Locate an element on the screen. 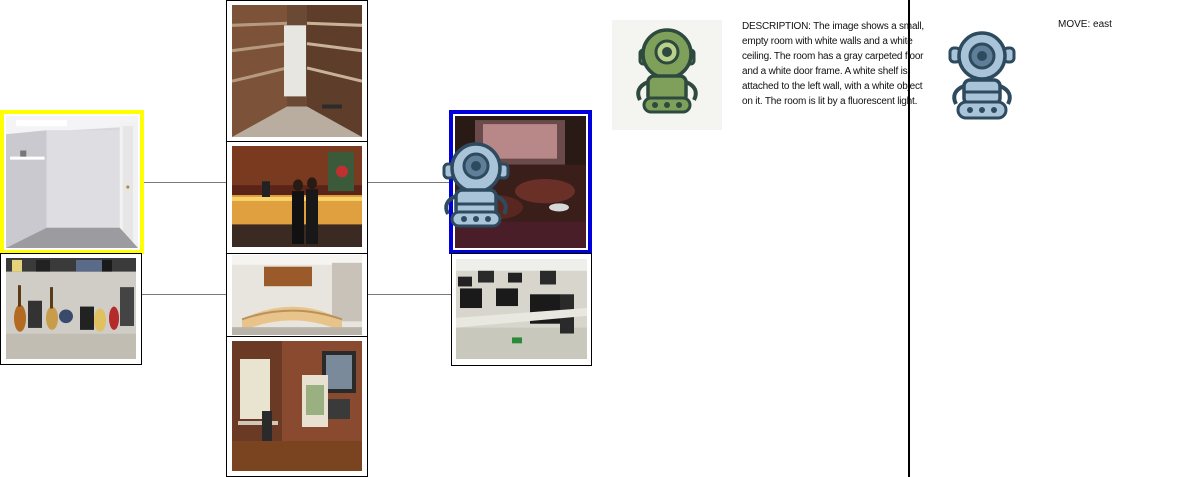 The image size is (1204, 477). attic-image is located at coordinates (297, 71).